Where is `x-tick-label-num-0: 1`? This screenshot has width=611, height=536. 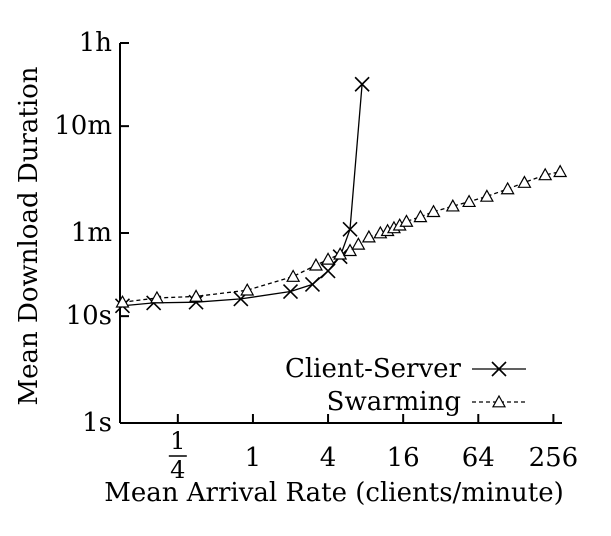 x-tick-label-num-0: 1 is located at coordinates (177, 441).